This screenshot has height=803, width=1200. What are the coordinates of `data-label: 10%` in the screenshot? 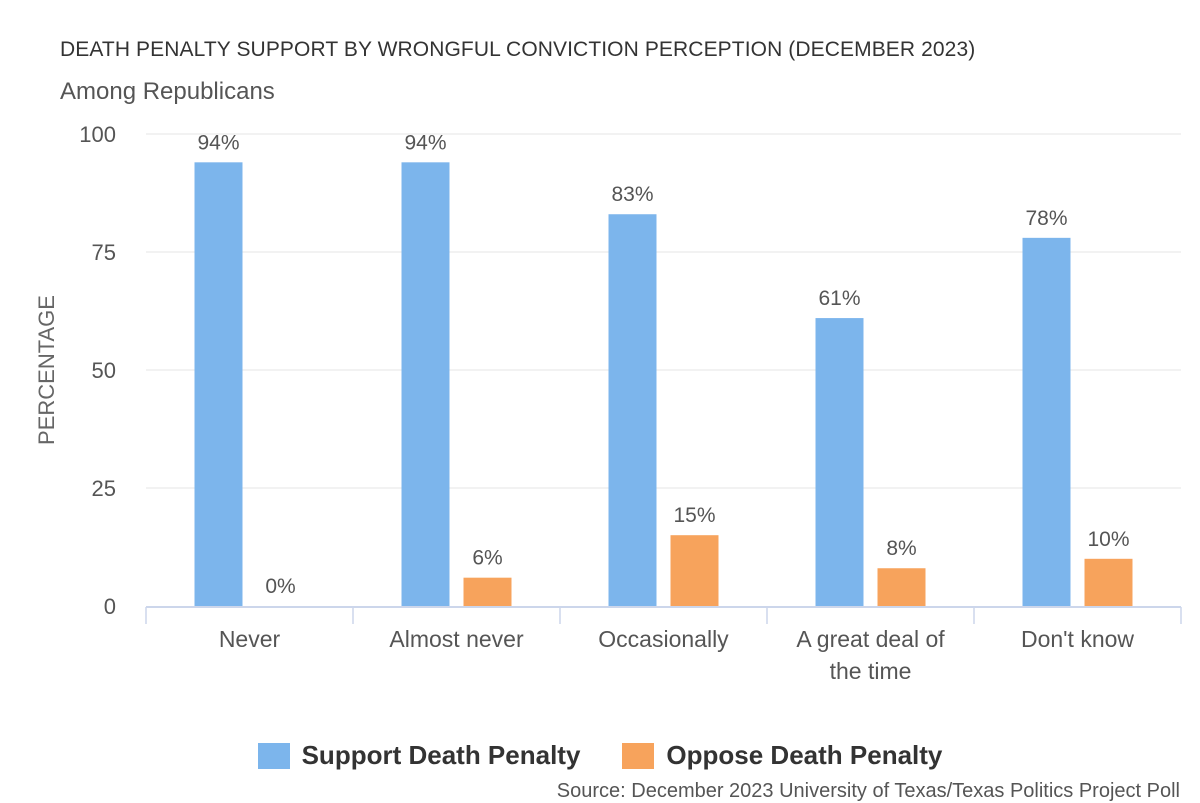 It's located at (1108, 539).